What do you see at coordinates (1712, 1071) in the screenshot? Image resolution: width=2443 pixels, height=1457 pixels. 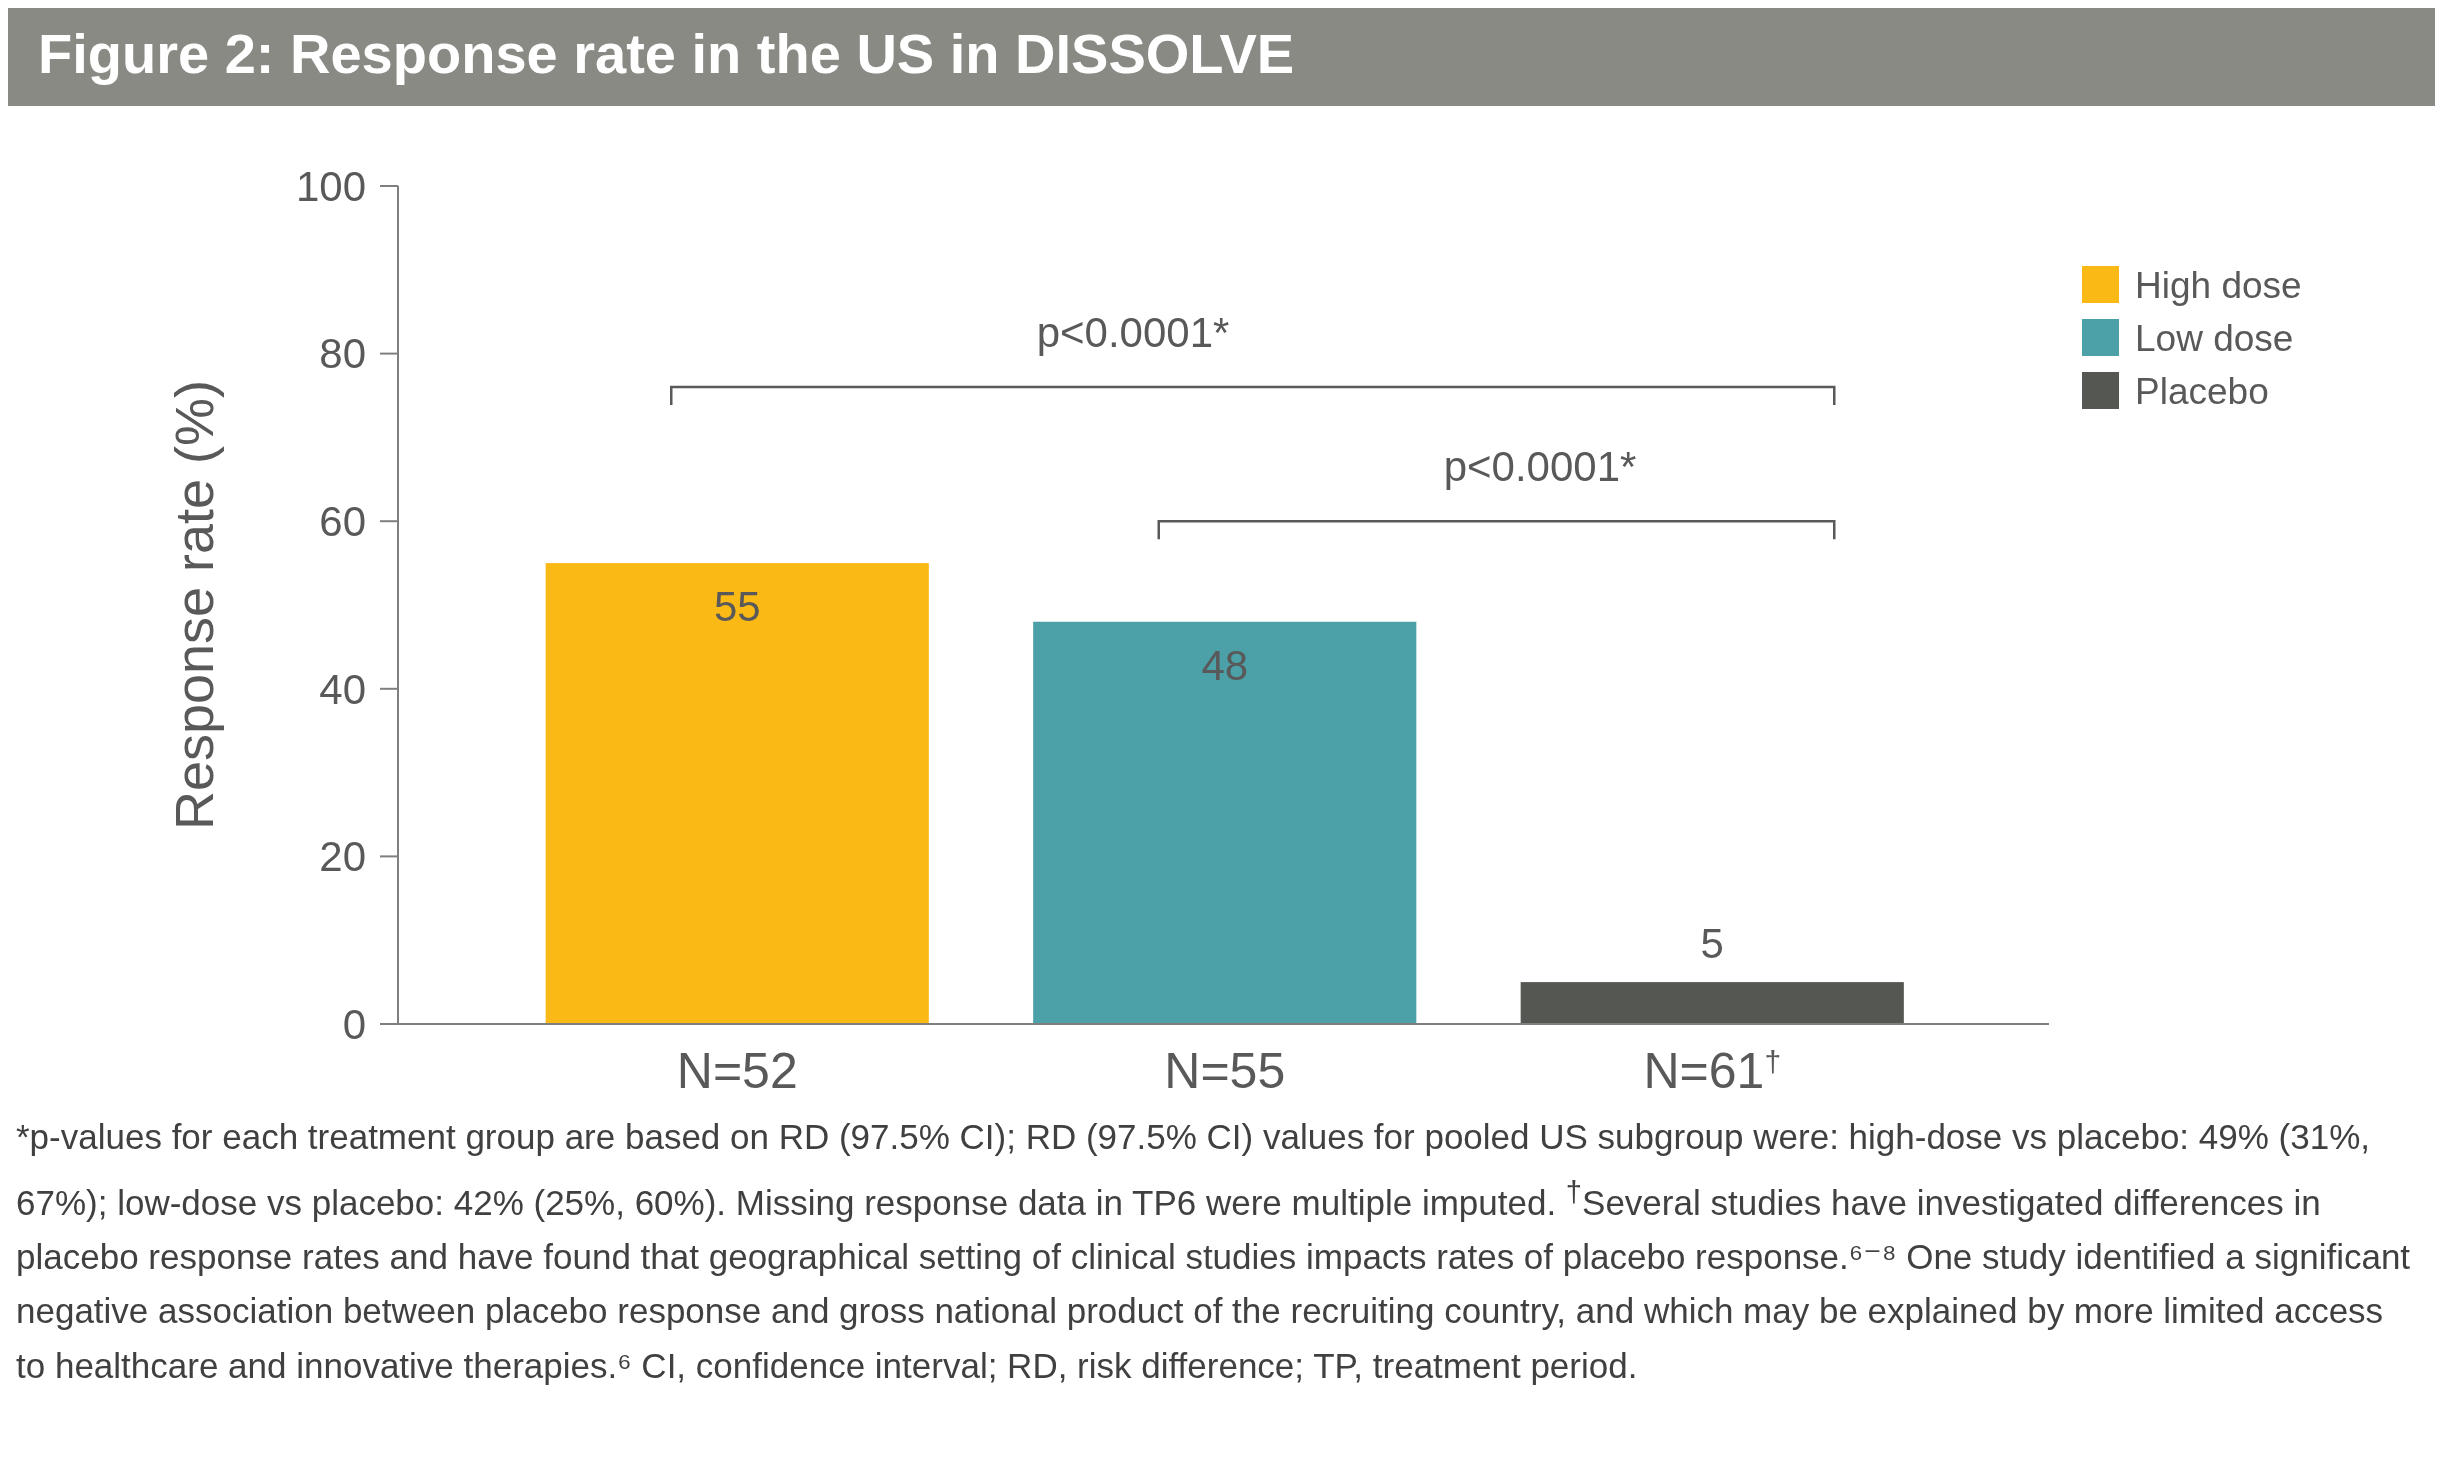 I see `x-tick-label: N=61$^{†}$` at bounding box center [1712, 1071].